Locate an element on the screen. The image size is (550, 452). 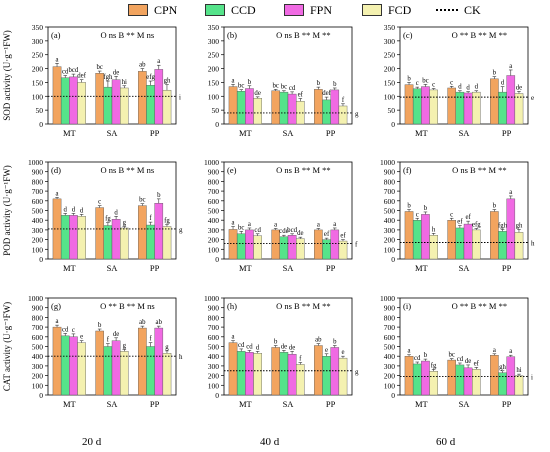
panel-stats: O ns B ** M ns is located at coordinates (128, 35).